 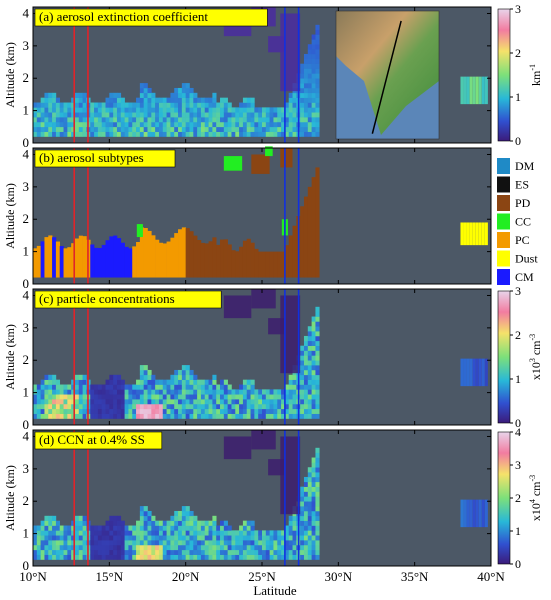 I want to click on colorbar-label-main: x10, so click(x=536, y=371).